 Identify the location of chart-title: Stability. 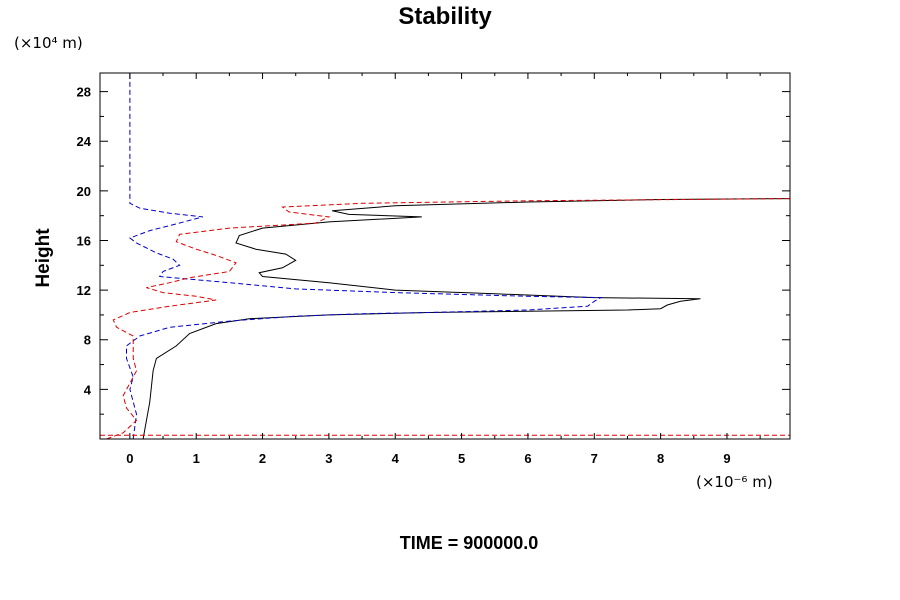
(445, 16).